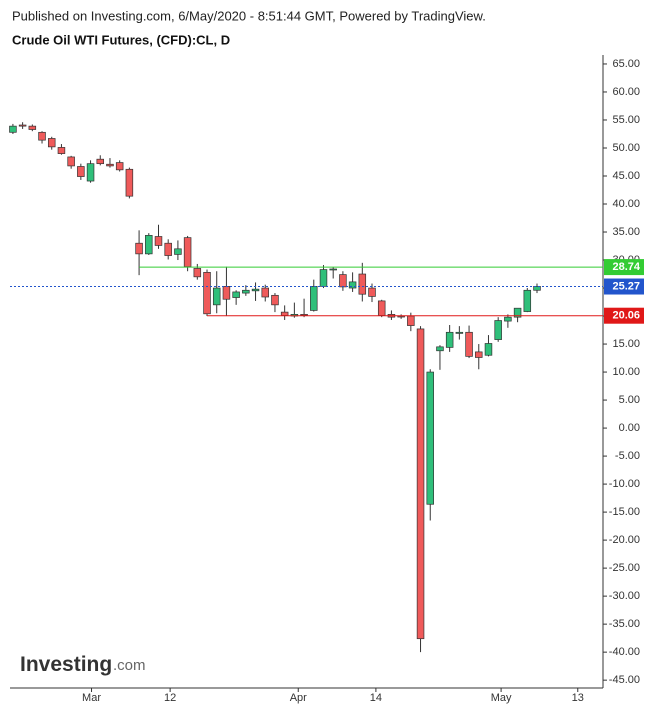 This screenshot has height=710, width=652. I want to click on price-tag-label: 28.74, so click(626, 267).